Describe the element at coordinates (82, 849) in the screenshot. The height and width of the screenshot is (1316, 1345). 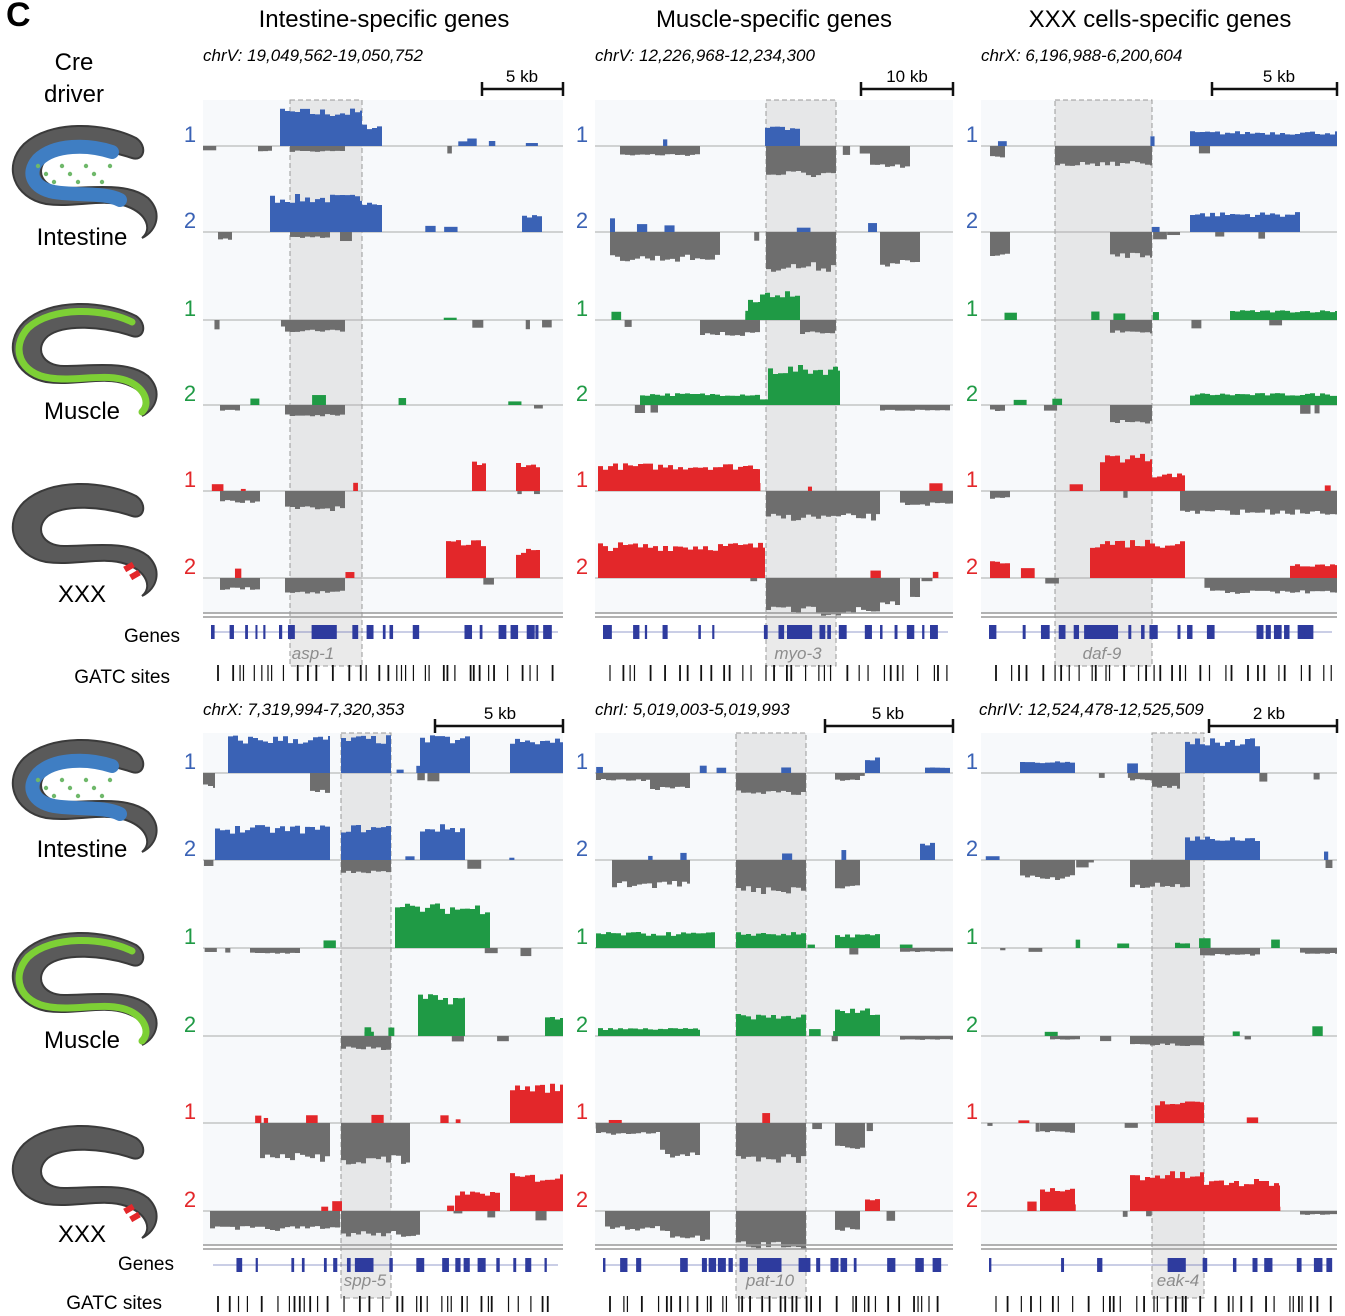
I see `driver-label-intestine-bottom: Intestine` at that location.